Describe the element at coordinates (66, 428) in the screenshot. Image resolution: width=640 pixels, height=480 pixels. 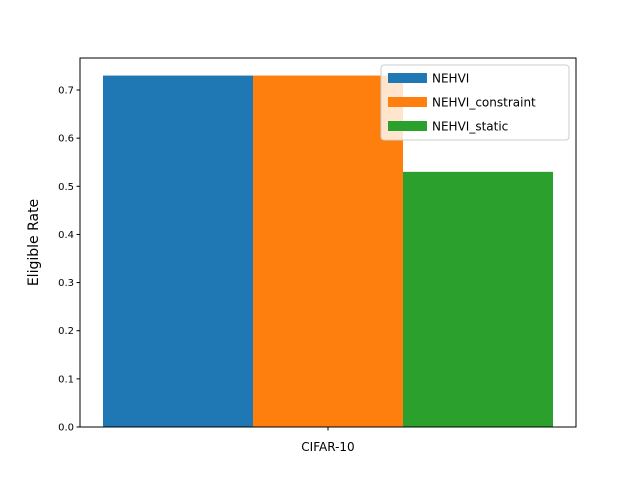
I see `y-tick-label: 0.0` at that location.